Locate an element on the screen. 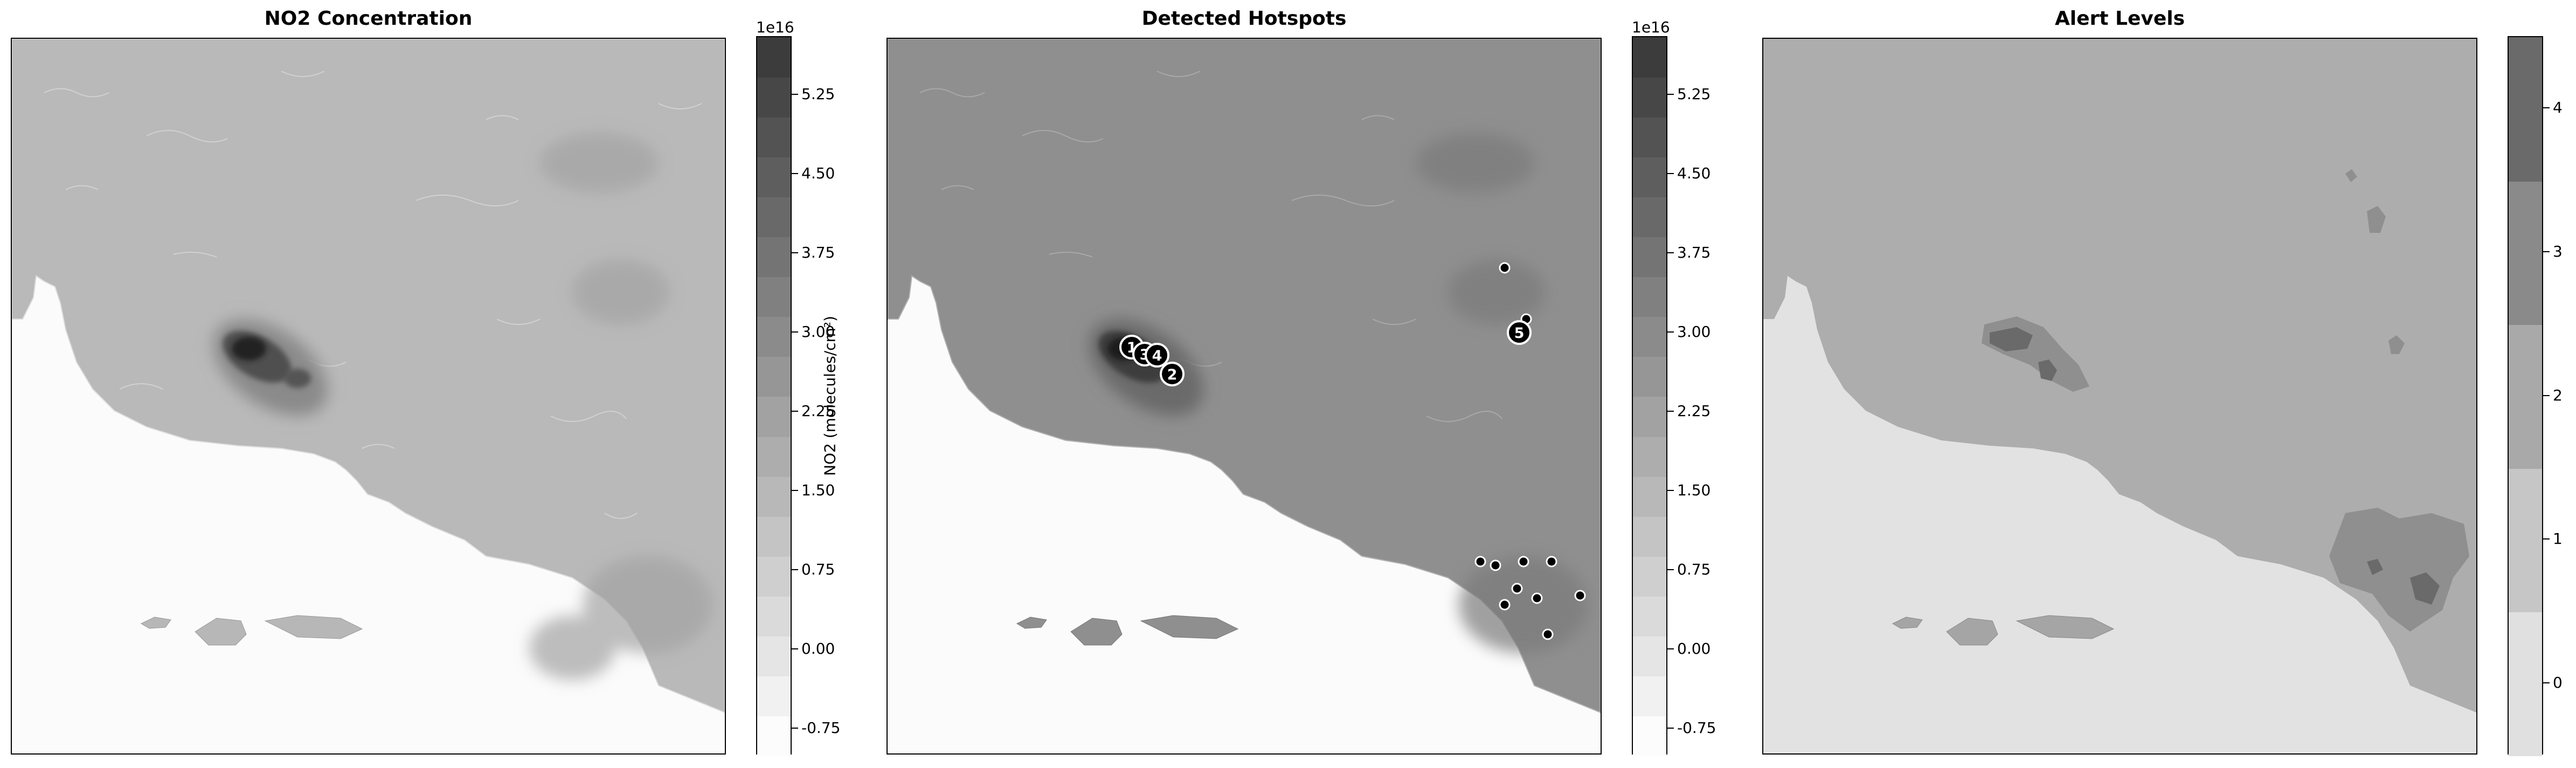 This screenshot has width=2576, height=768. panel1-colorbar-label: NO2 (molecules/cm²) is located at coordinates (830, 395).